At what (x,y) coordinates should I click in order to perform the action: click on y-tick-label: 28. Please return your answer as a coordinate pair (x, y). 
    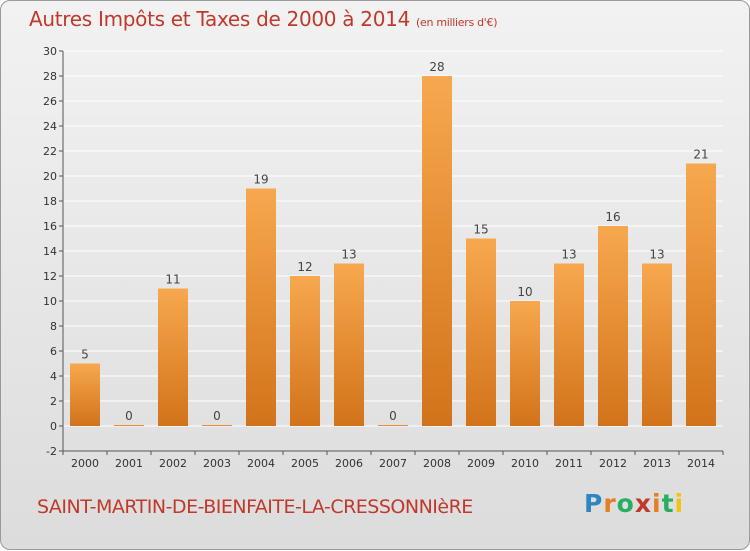
    Looking at the image, I should click on (50, 76).